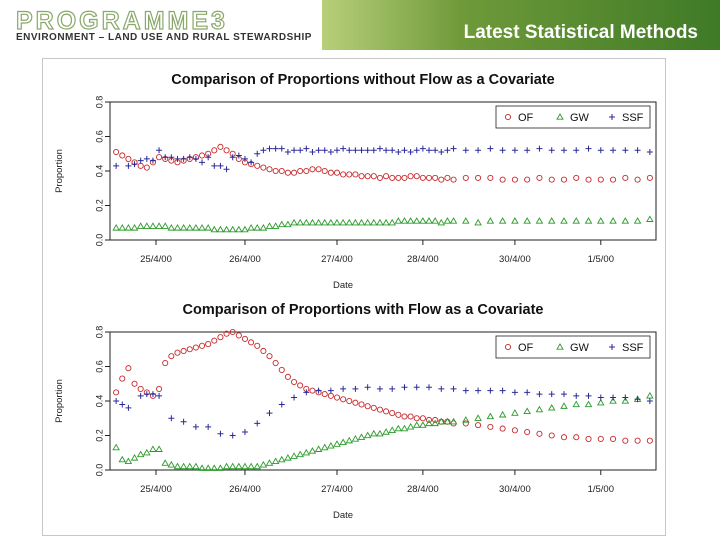 The height and width of the screenshot is (540, 720). What do you see at coordinates (245, 489) in the screenshot?
I see `x-tick-label: 26/4/00` at bounding box center [245, 489].